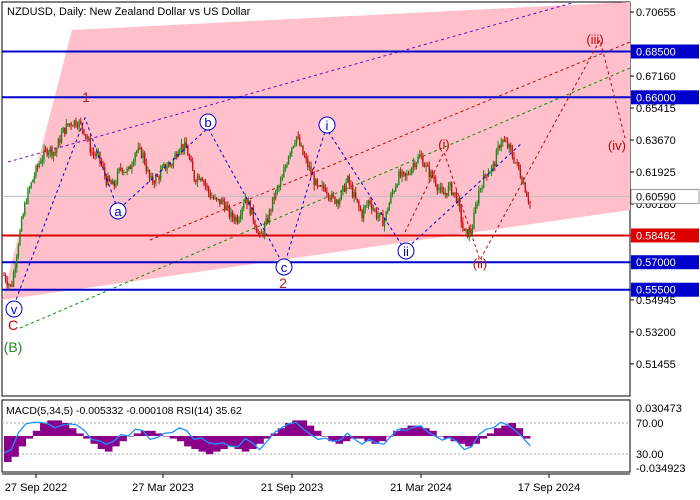 This screenshot has width=700, height=500. What do you see at coordinates (650, 455) in the screenshot?
I see `macd-axis-label: 30.00` at bounding box center [650, 455].